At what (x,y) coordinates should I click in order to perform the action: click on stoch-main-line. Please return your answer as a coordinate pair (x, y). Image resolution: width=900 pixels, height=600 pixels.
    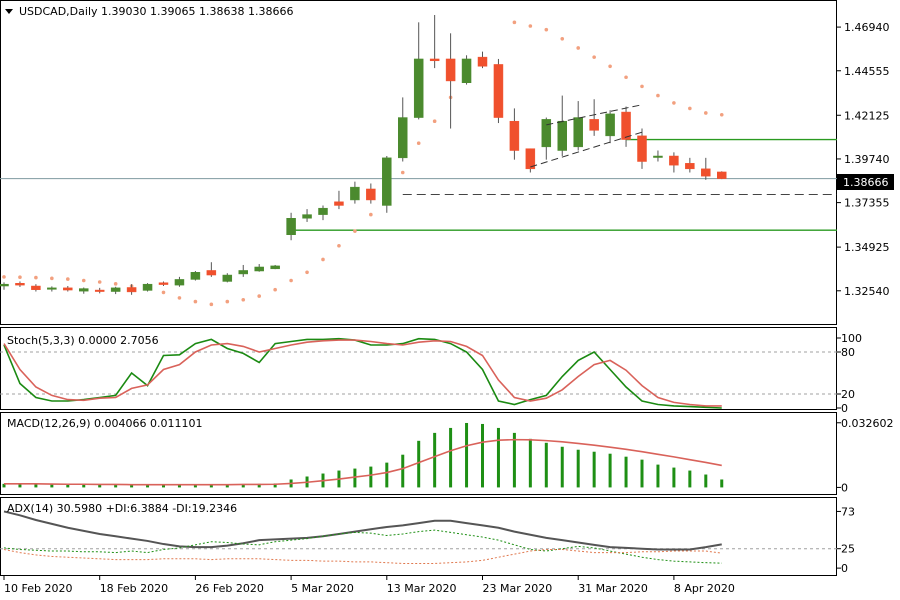
    Looking at the image, I should click on (362, 373).